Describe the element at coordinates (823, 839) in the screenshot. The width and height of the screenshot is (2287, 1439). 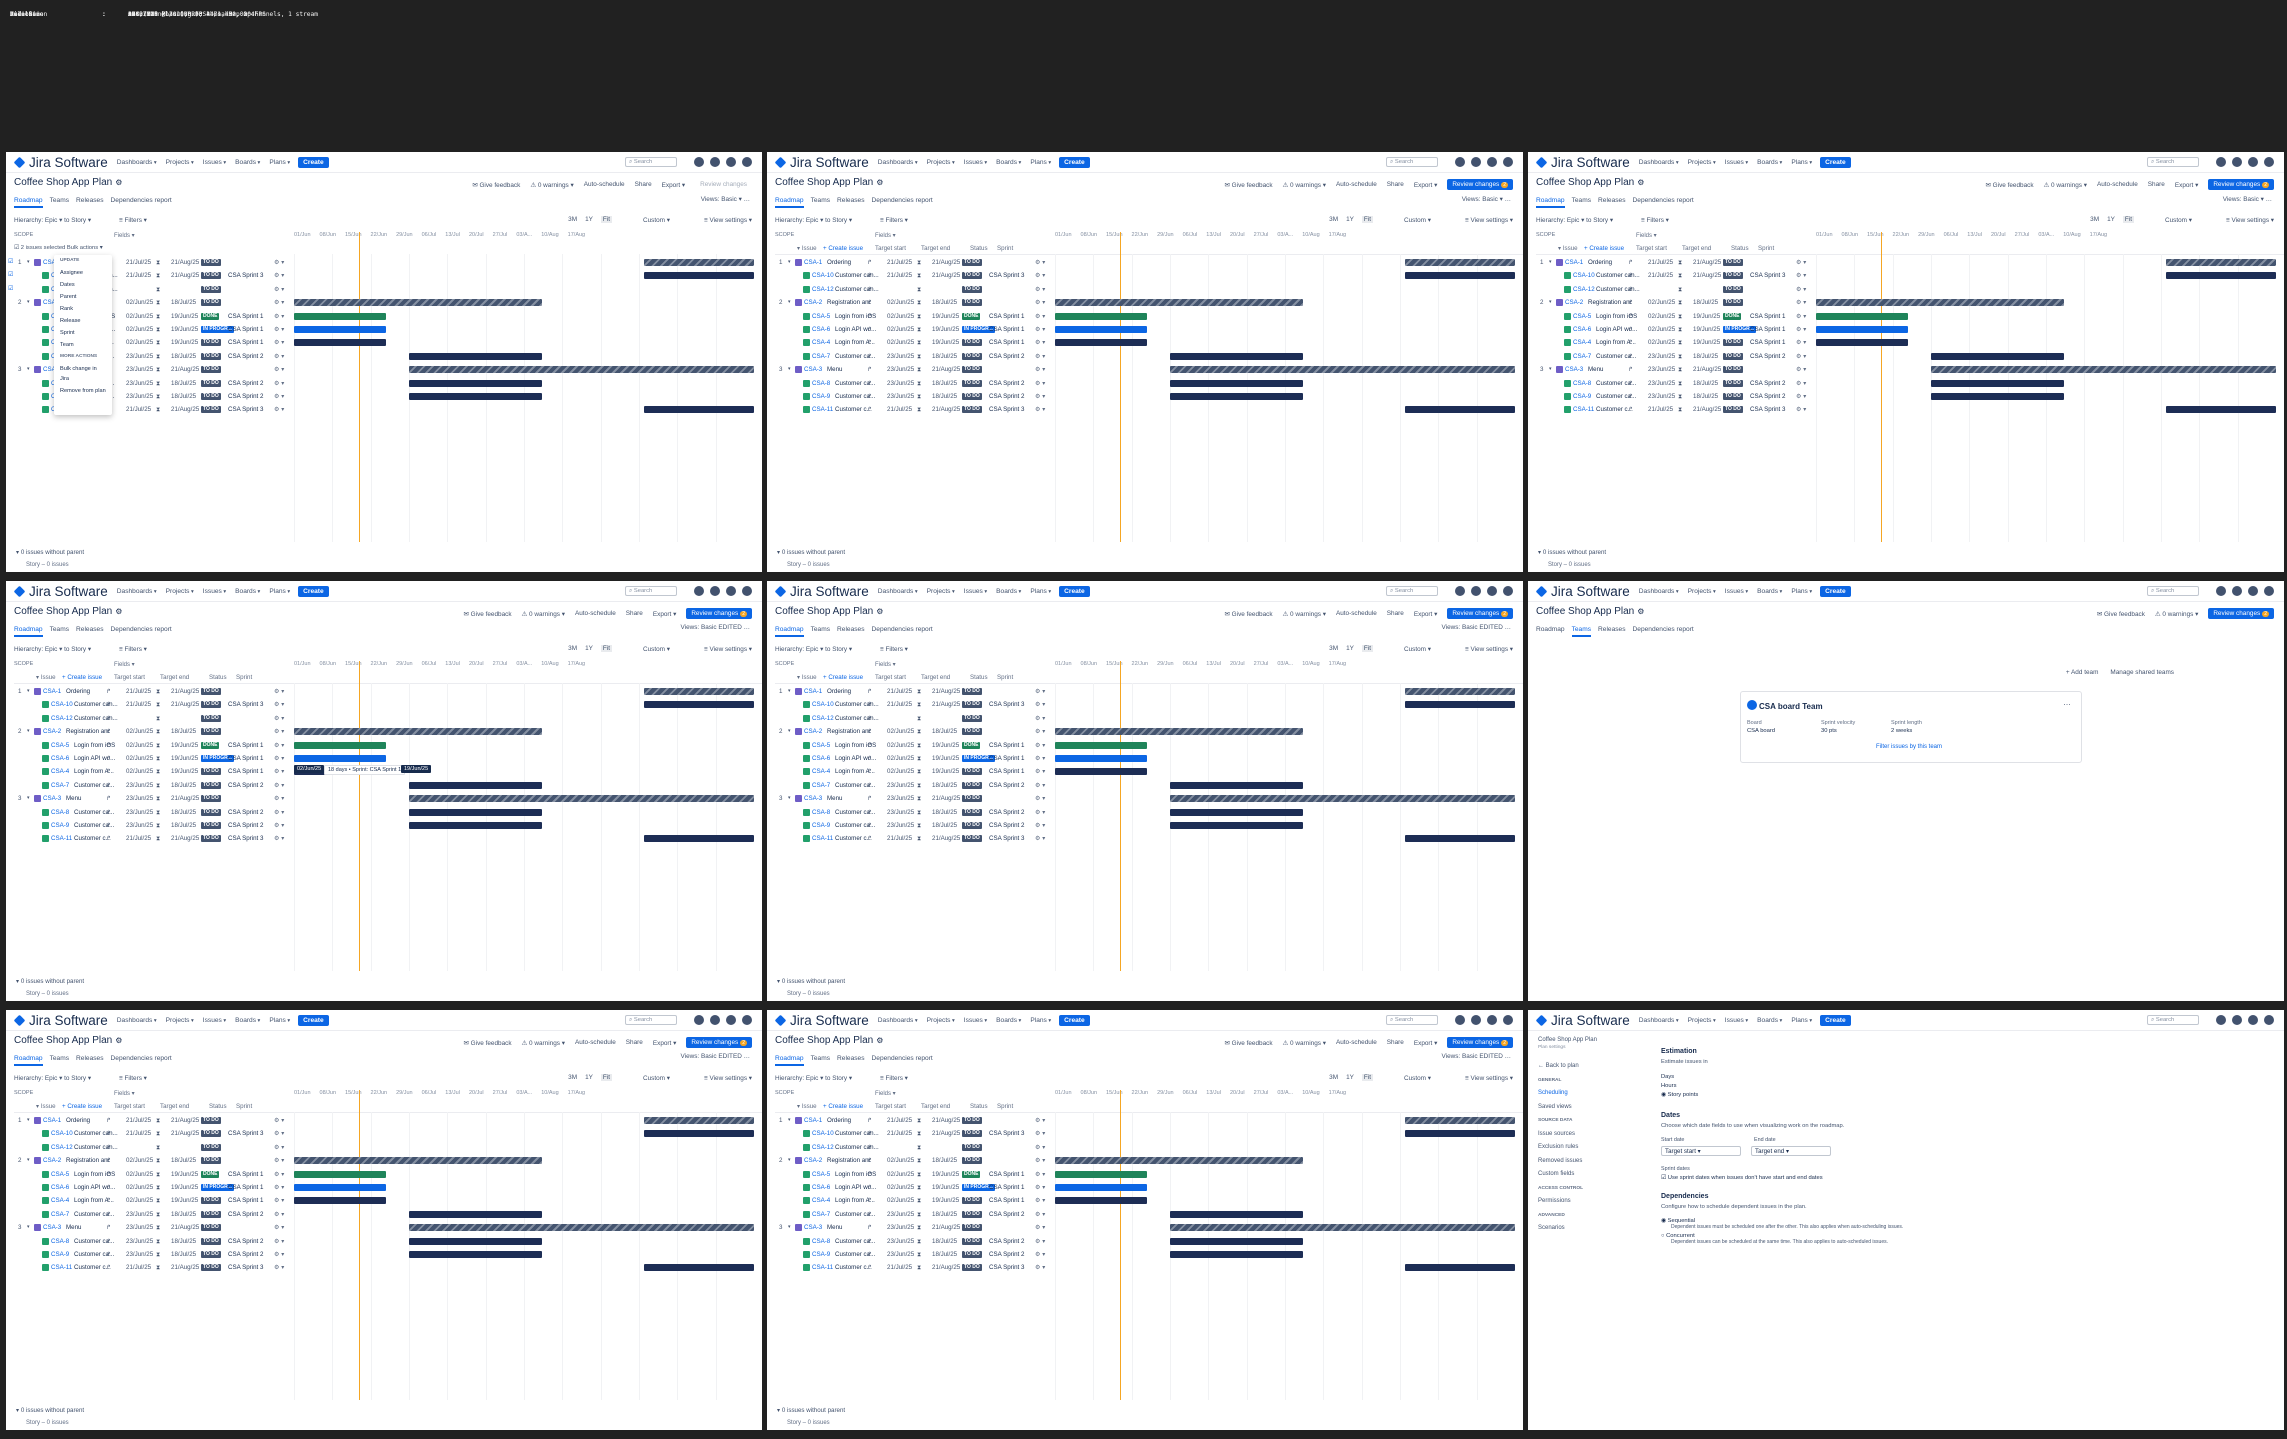
I see `issue-key: CSA-11` at that location.